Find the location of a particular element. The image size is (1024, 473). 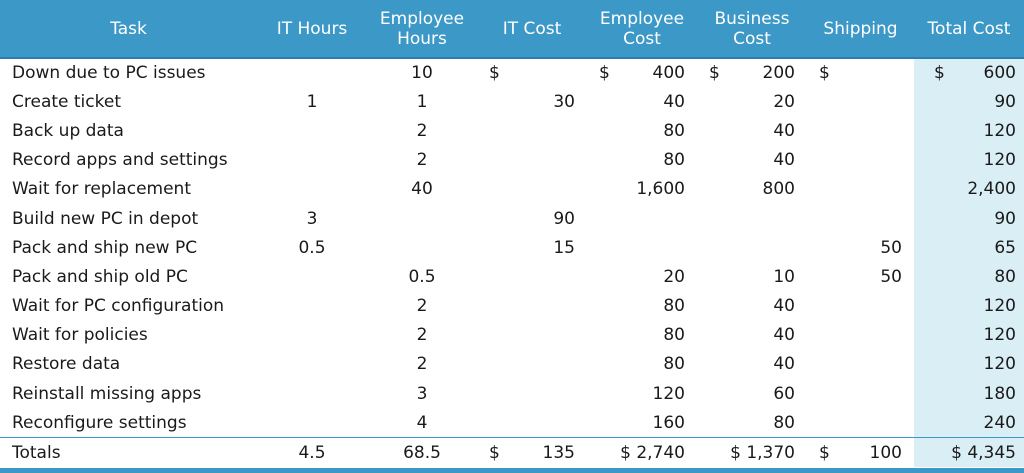

table-row: Restore data 2 80 40 120 is located at coordinates (512, 364).